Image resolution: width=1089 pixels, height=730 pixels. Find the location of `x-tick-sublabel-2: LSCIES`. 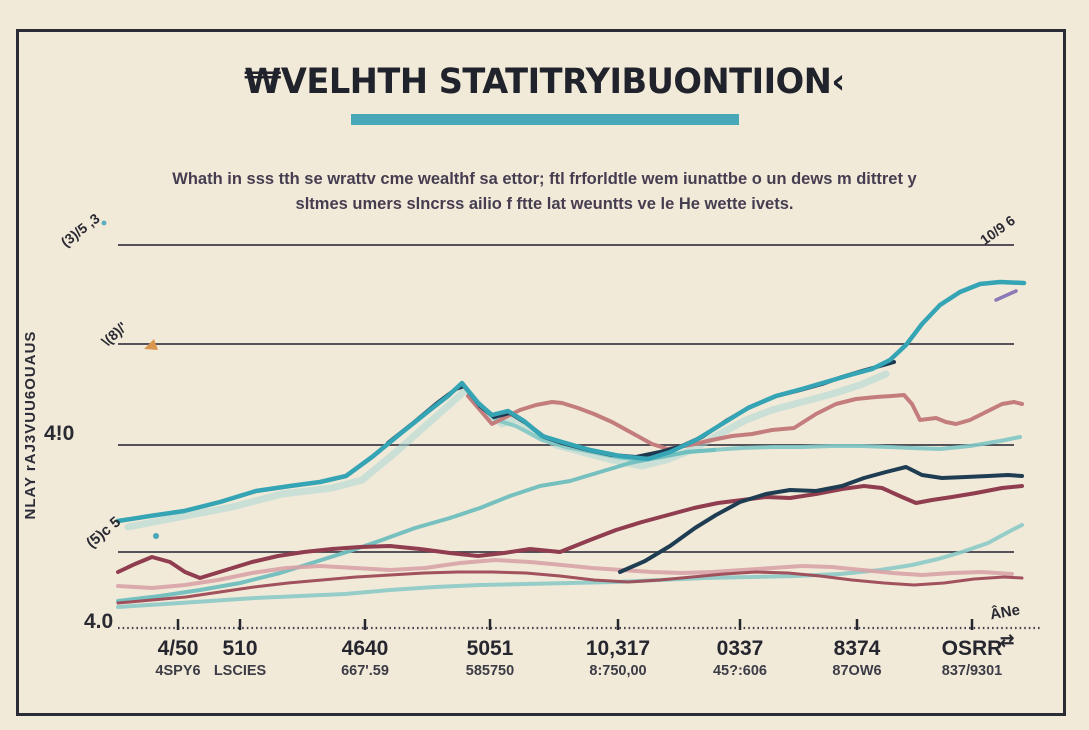

x-tick-sublabel-2: LSCIES is located at coordinates (240, 671).